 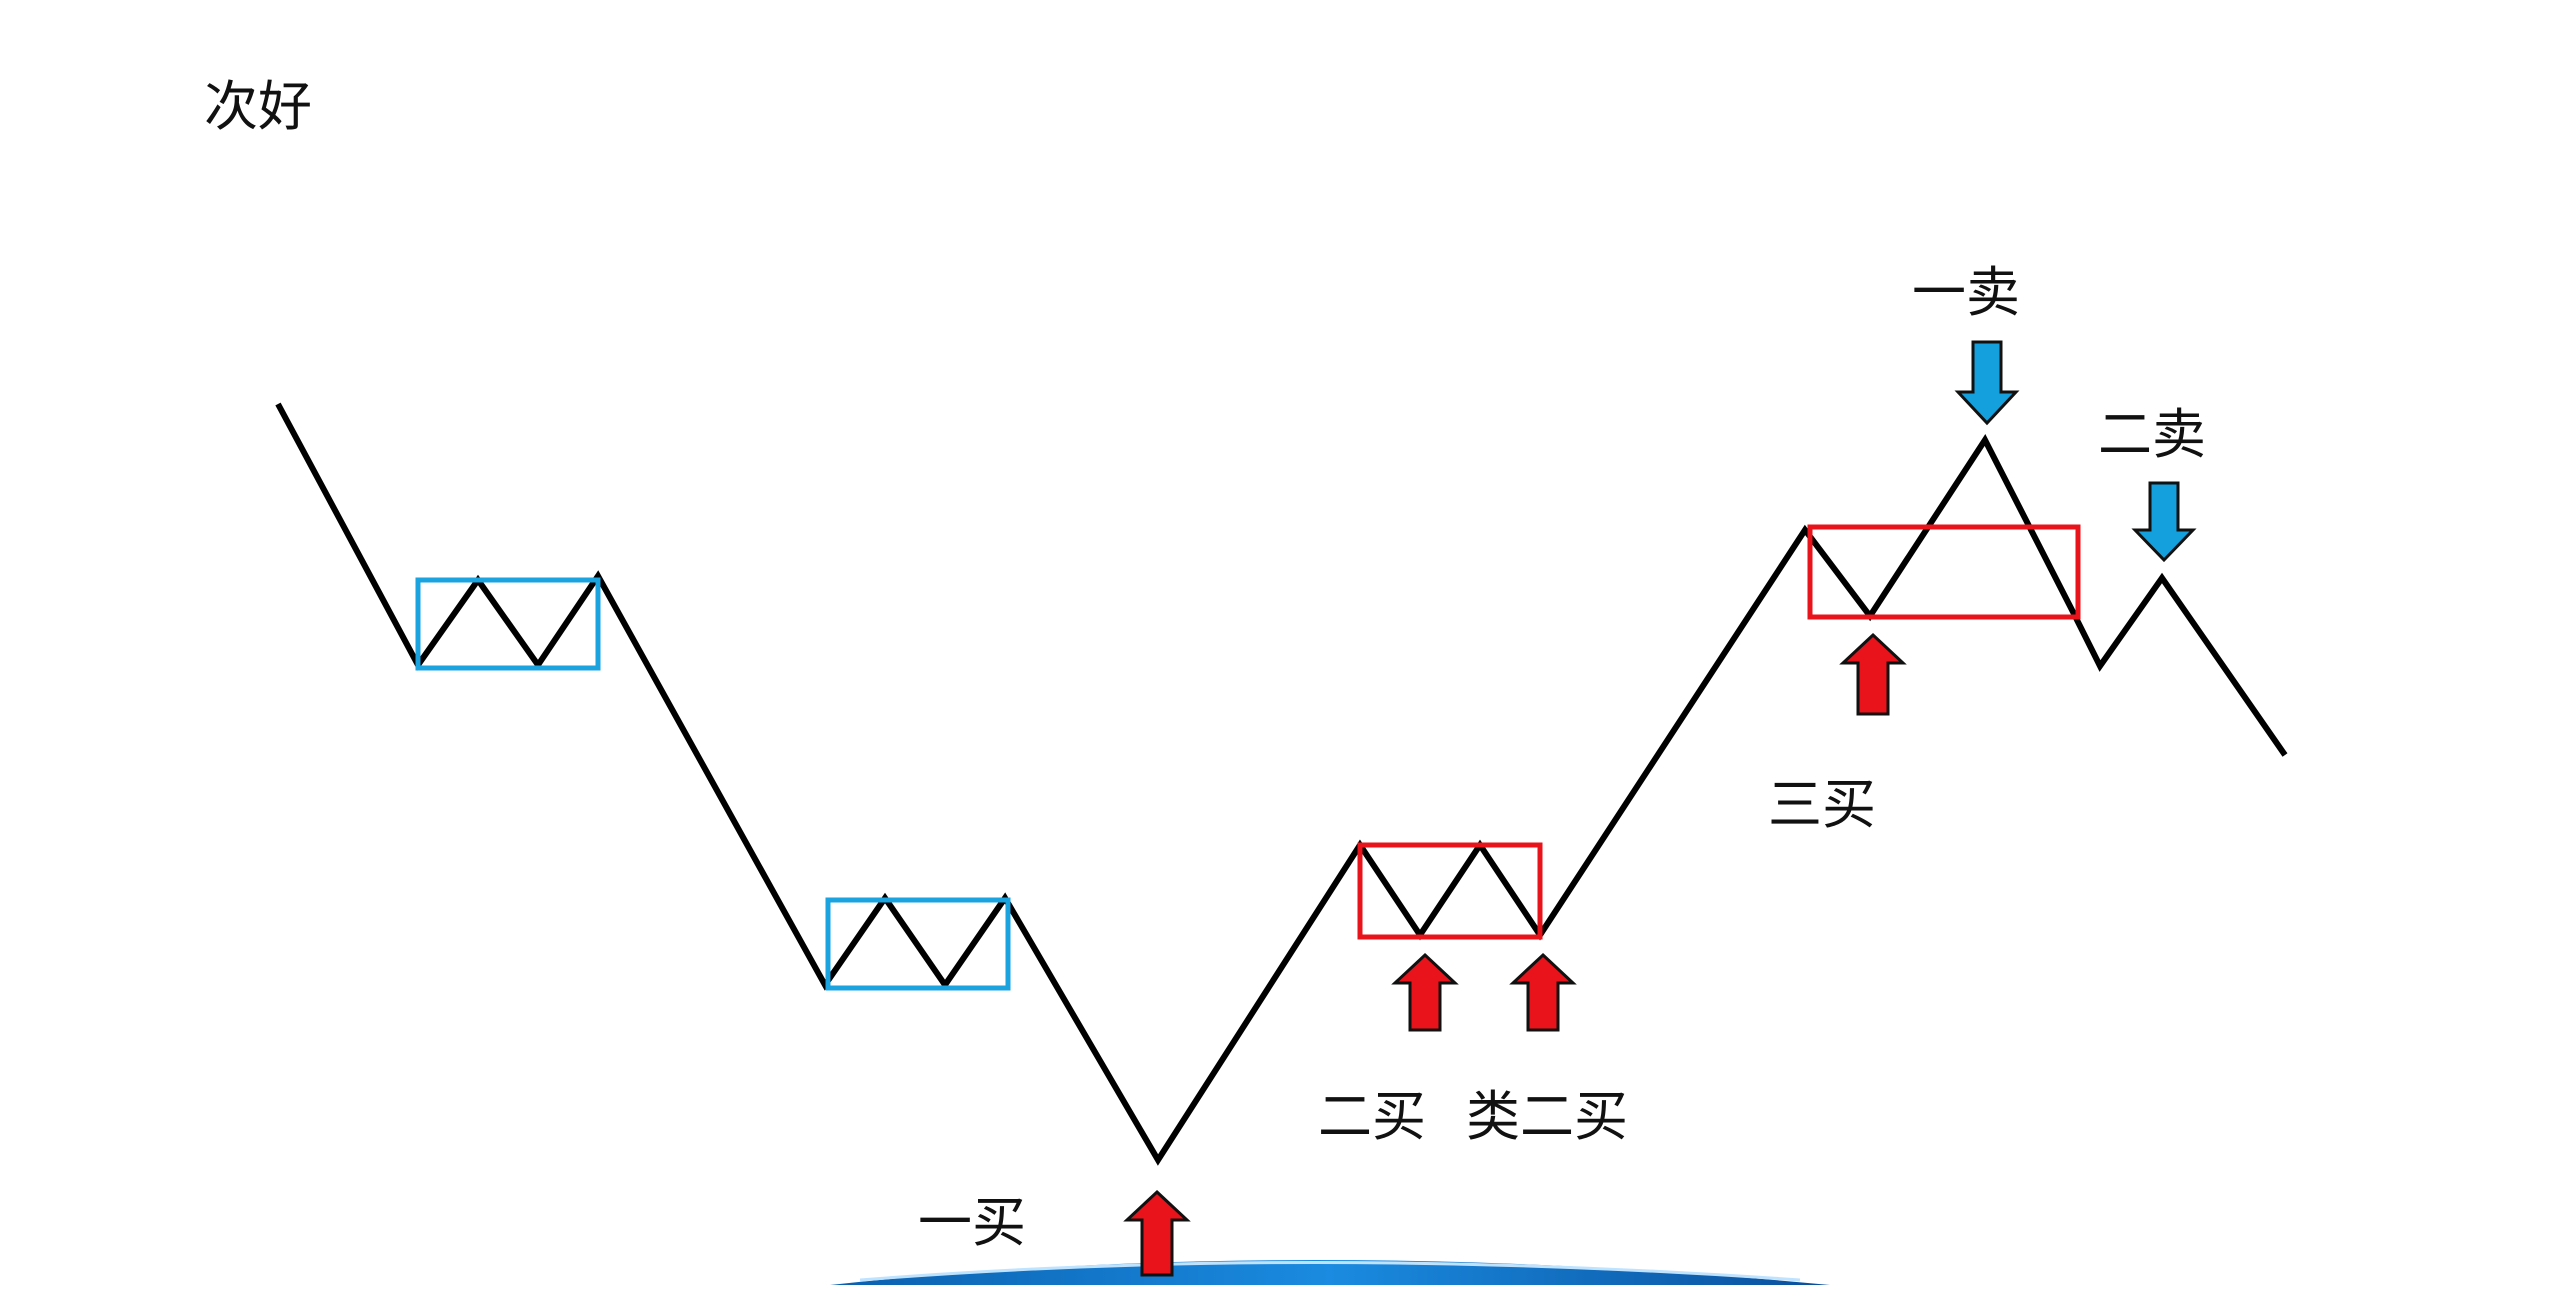 I want to click on buy2-up-arrow-icon, so click(x=1425, y=992).